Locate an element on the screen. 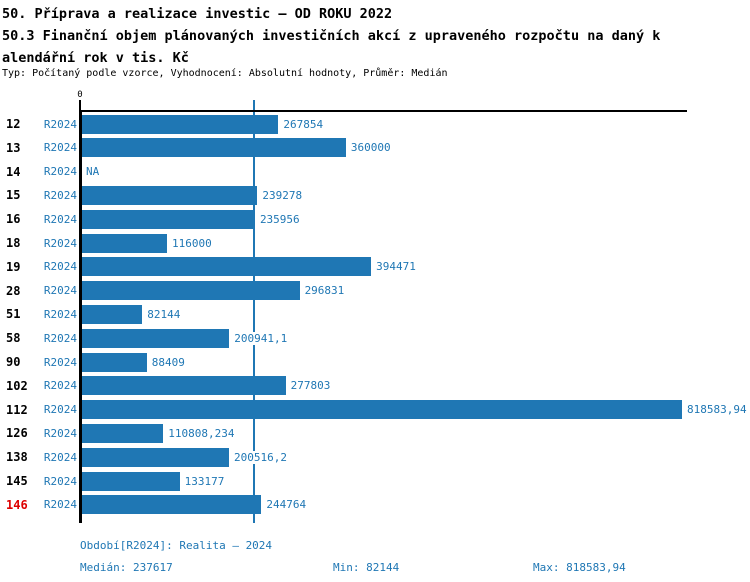 The height and width of the screenshot is (582, 750). chart-row: 126 R2024 110808,234 is located at coordinates (375, 433).